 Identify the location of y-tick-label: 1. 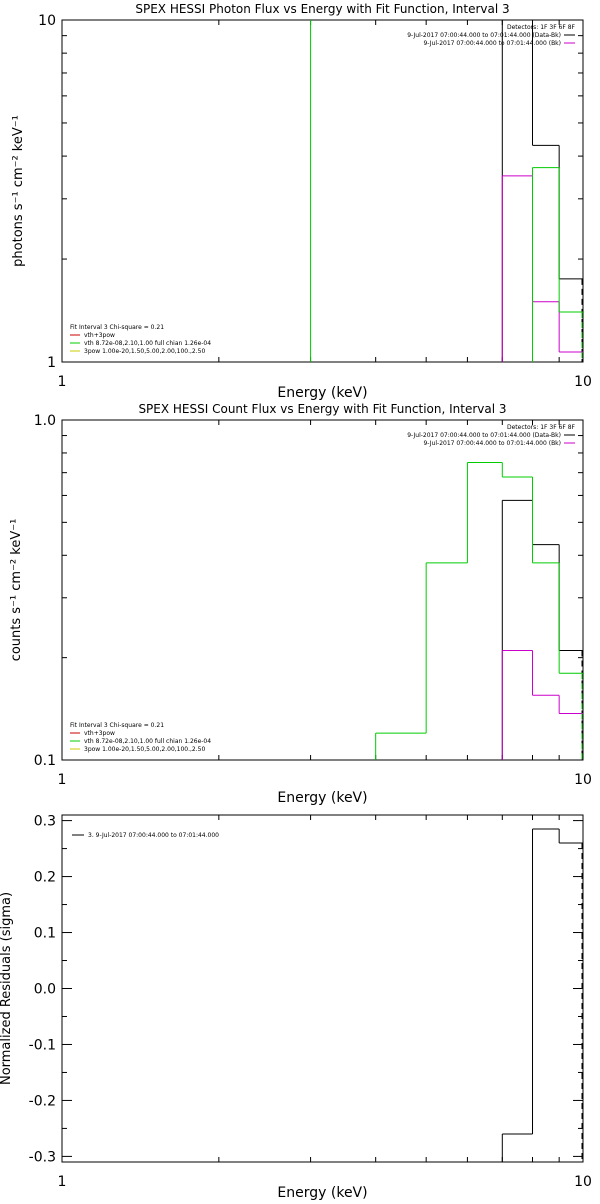
(51, 363).